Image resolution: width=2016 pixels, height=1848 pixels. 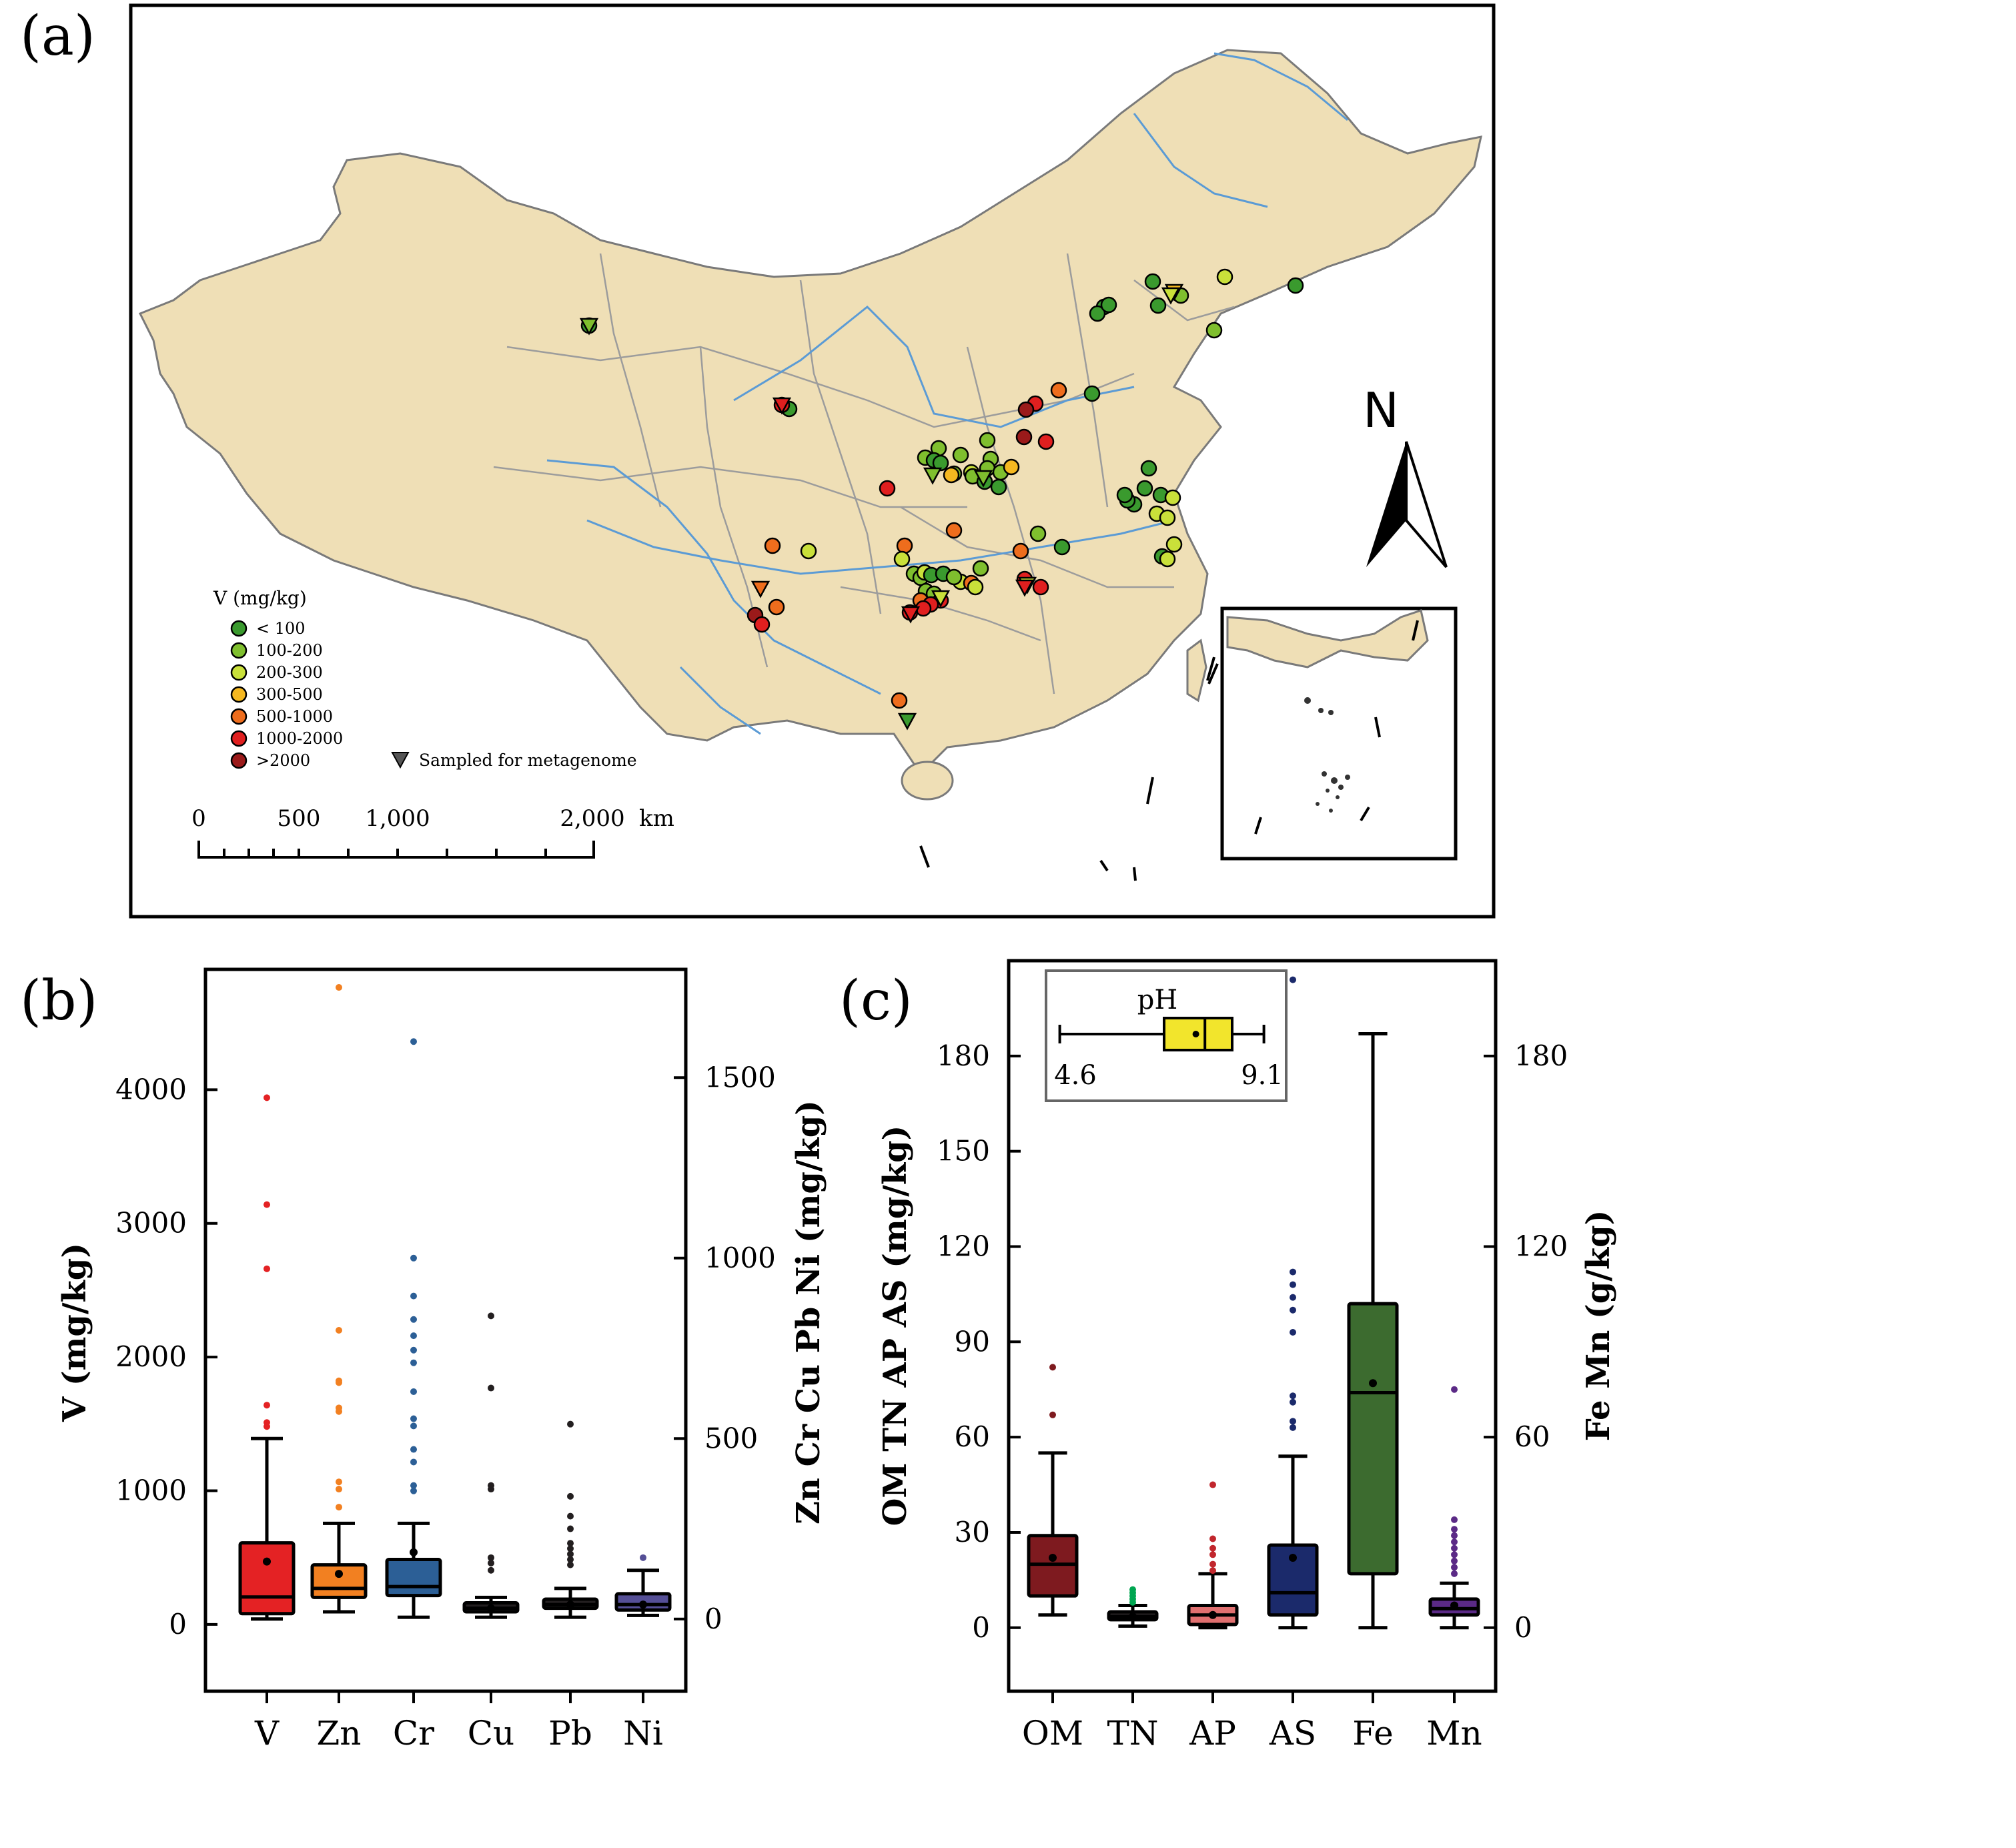 What do you see at coordinates (1262, 1076) in the screenshot?
I see `ph-inset-max: 9.1` at bounding box center [1262, 1076].